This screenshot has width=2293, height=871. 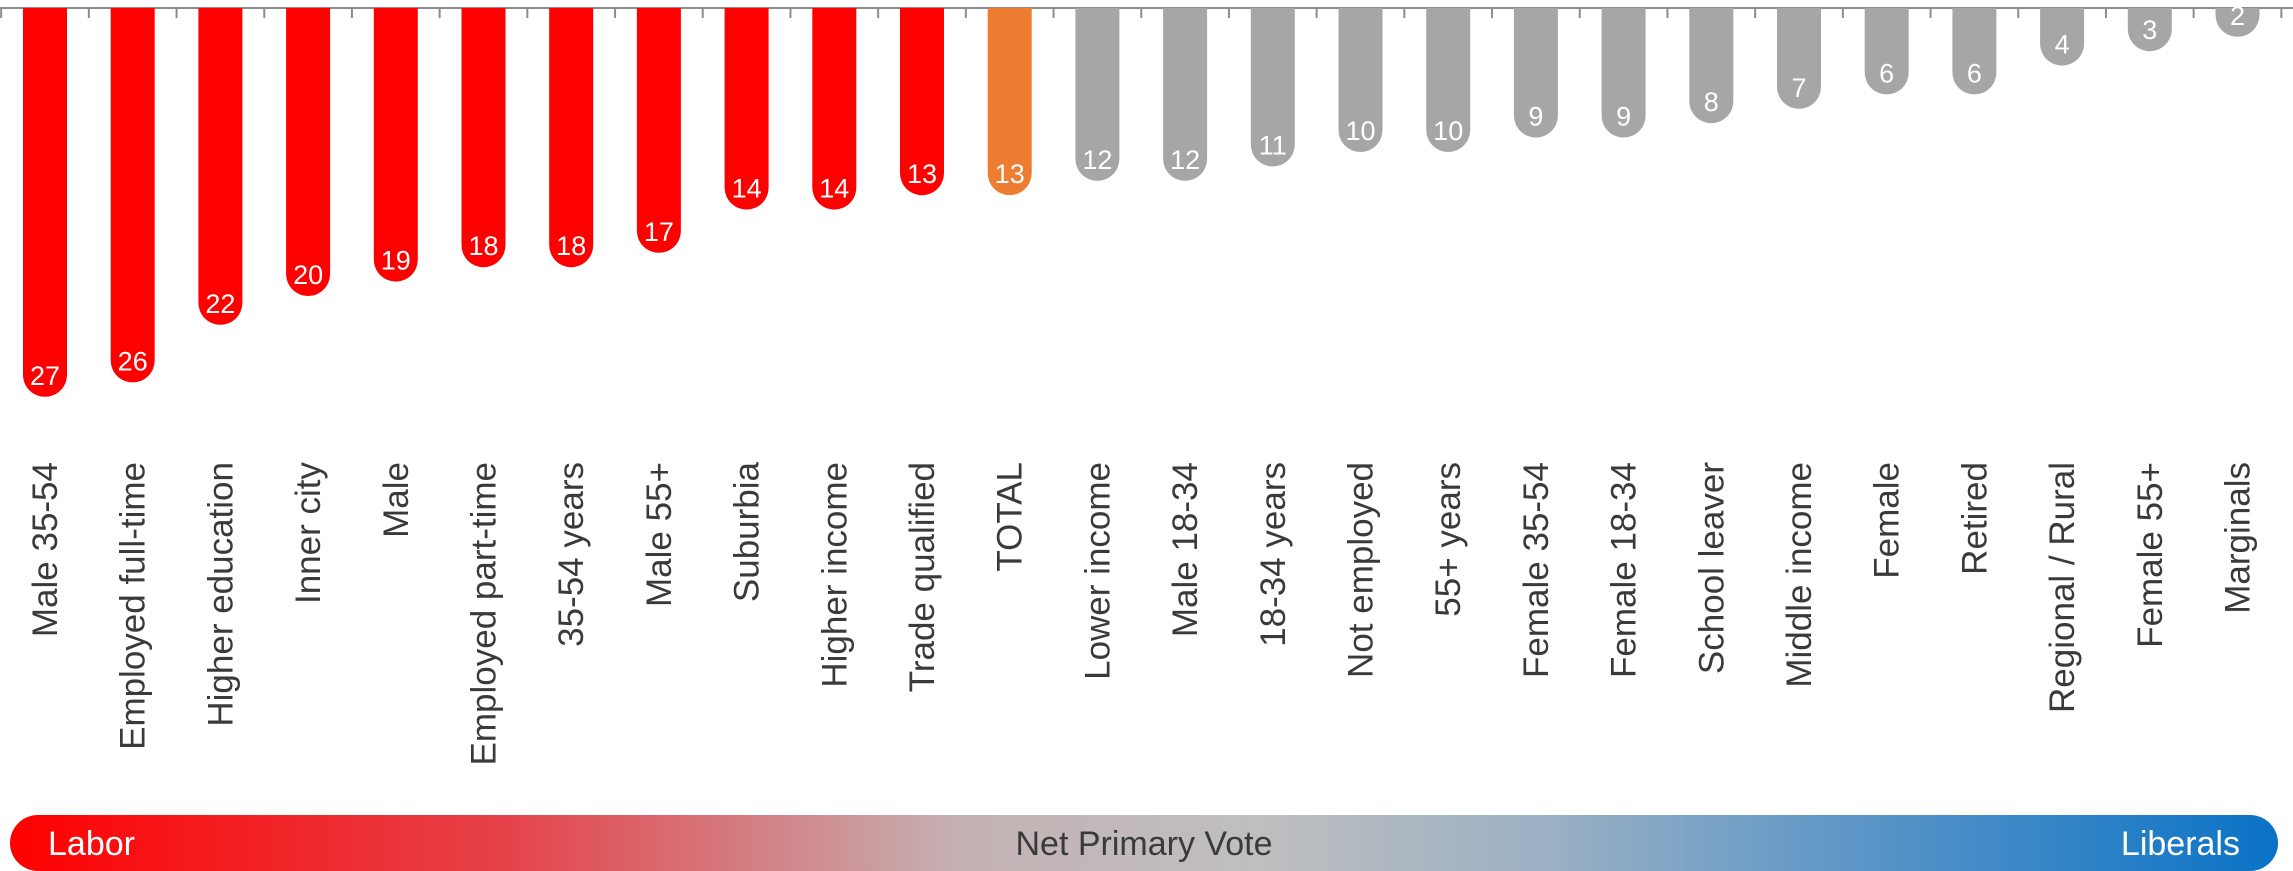 What do you see at coordinates (308, 275) in the screenshot?
I see `bar-value-label: 20` at bounding box center [308, 275].